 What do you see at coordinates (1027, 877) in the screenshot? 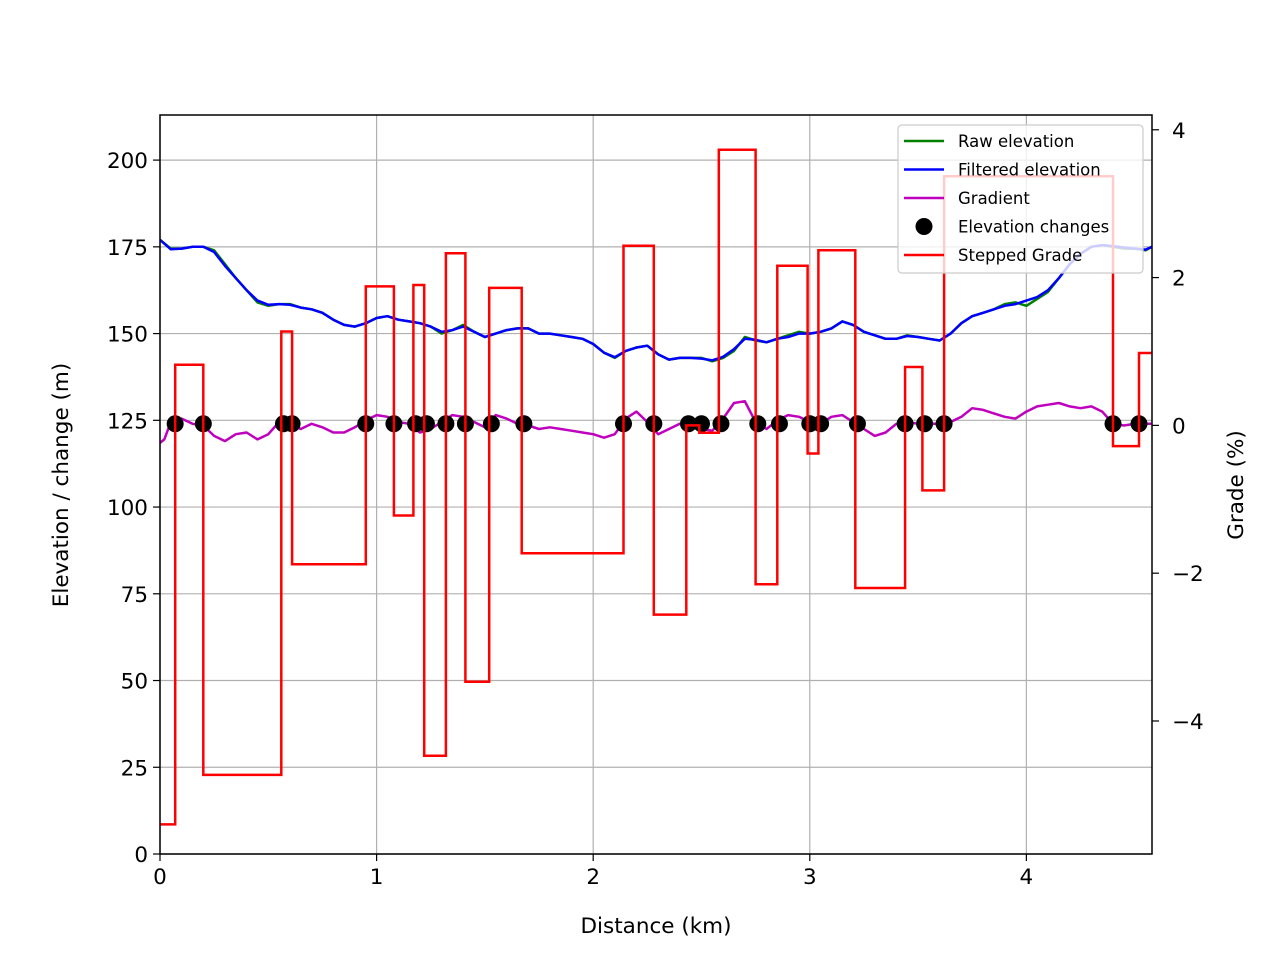
I see `x-tick-label: 4` at bounding box center [1027, 877].